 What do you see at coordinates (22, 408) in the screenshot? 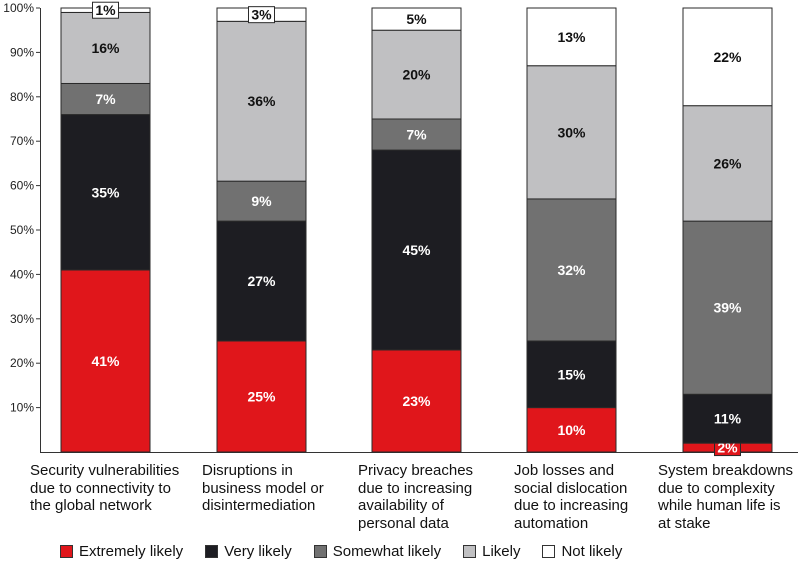
I see `y-tick-label: 10%` at bounding box center [22, 408].